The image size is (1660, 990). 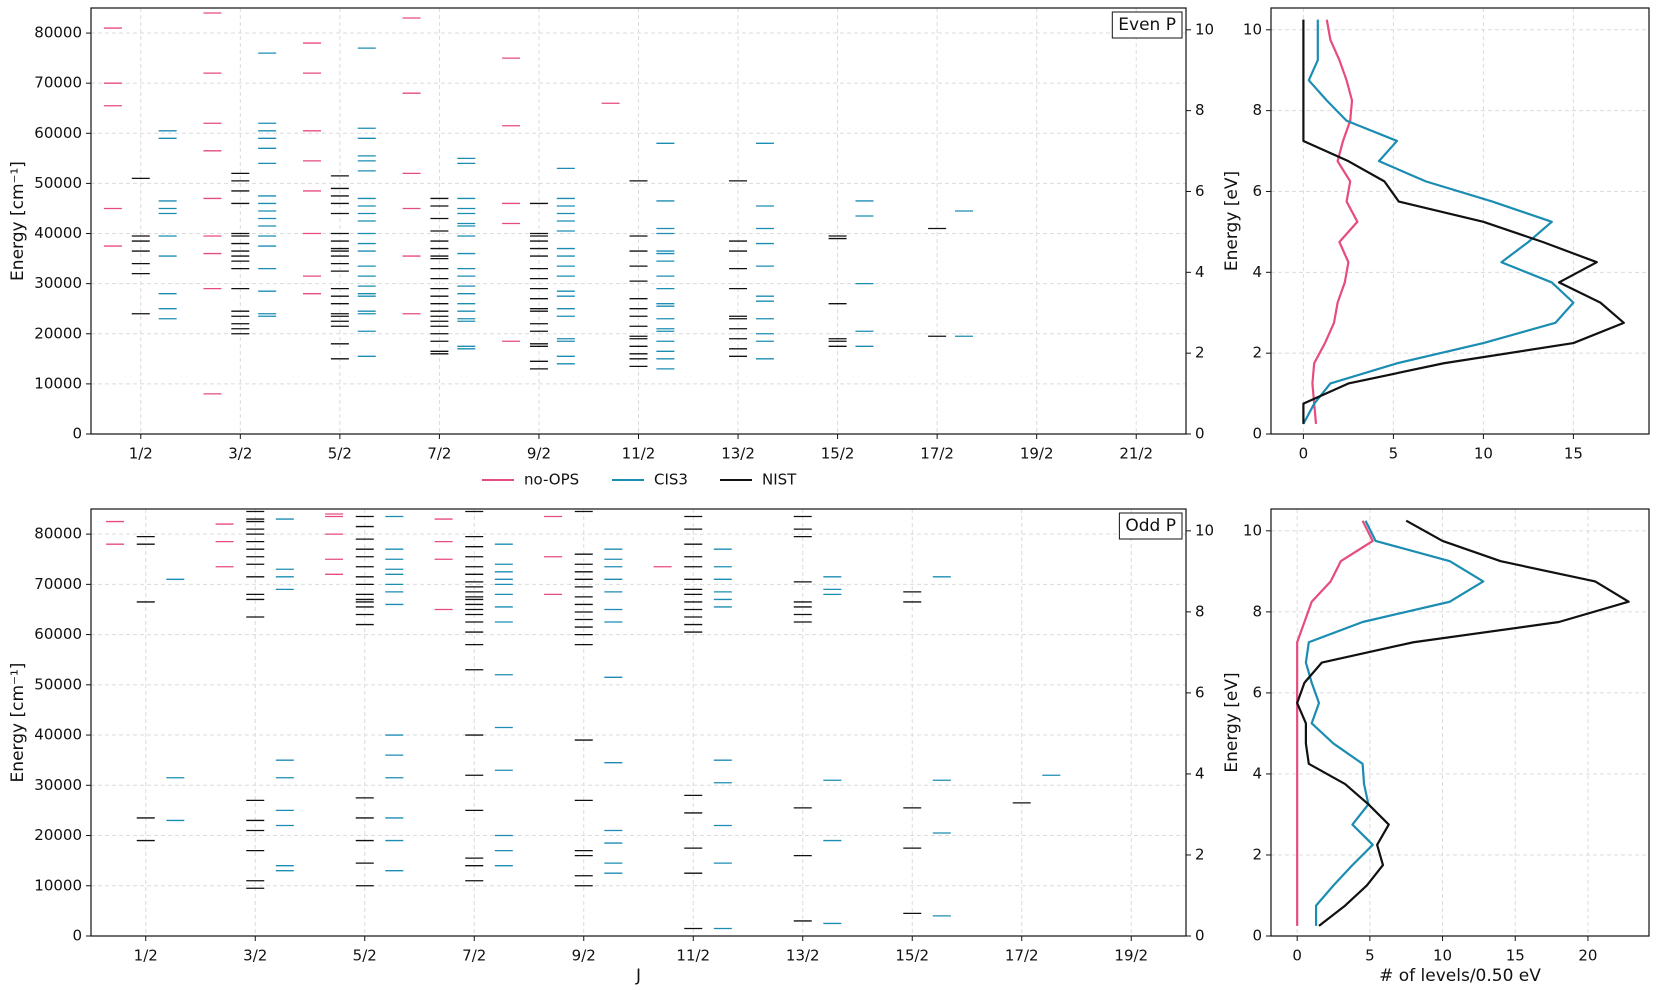 I want to click on x-axis-label: # of levels/0.50 eV, so click(x=1460, y=976).